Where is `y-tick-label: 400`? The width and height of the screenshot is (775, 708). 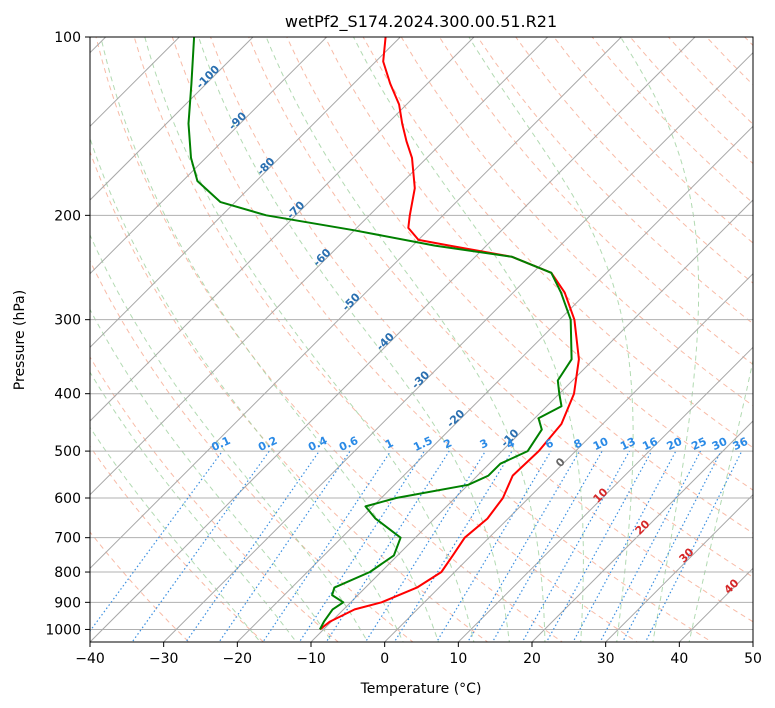
y-tick-label: 400 is located at coordinates (67, 395).